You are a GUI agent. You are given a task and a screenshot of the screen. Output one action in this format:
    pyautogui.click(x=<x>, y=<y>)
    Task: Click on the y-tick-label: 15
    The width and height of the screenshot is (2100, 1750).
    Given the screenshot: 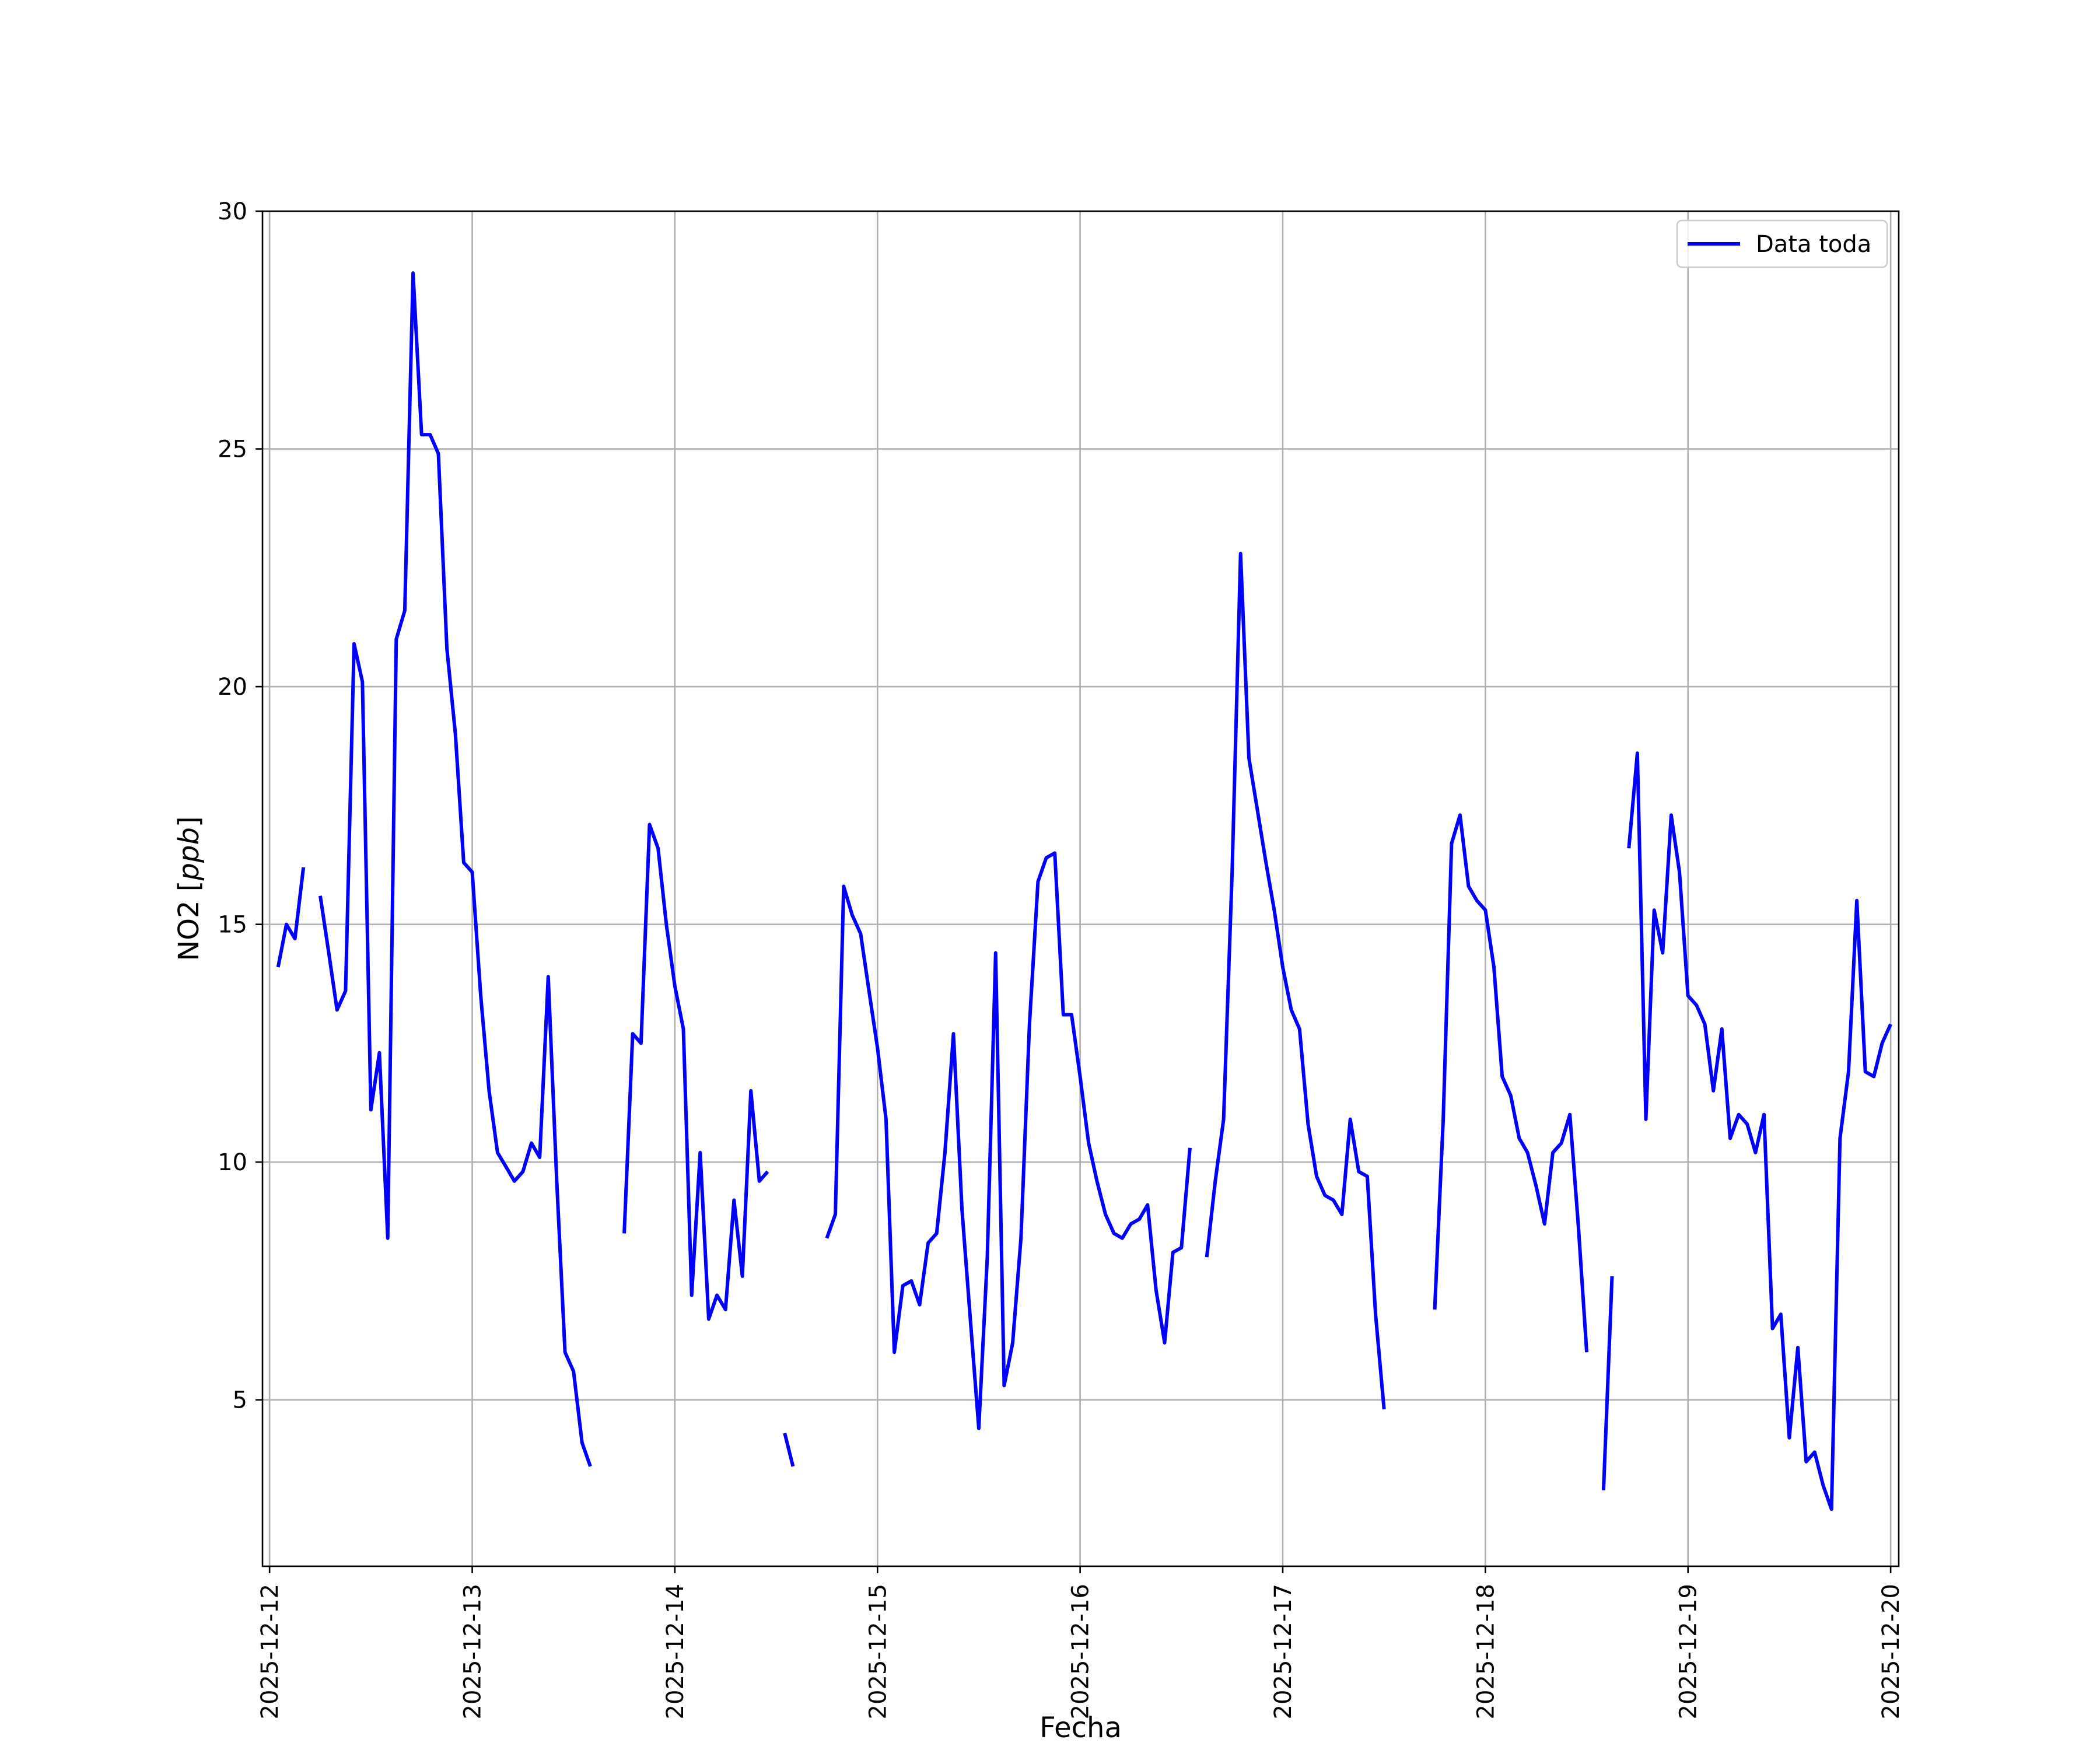 What is the action you would take?
    pyautogui.click(x=232, y=925)
    